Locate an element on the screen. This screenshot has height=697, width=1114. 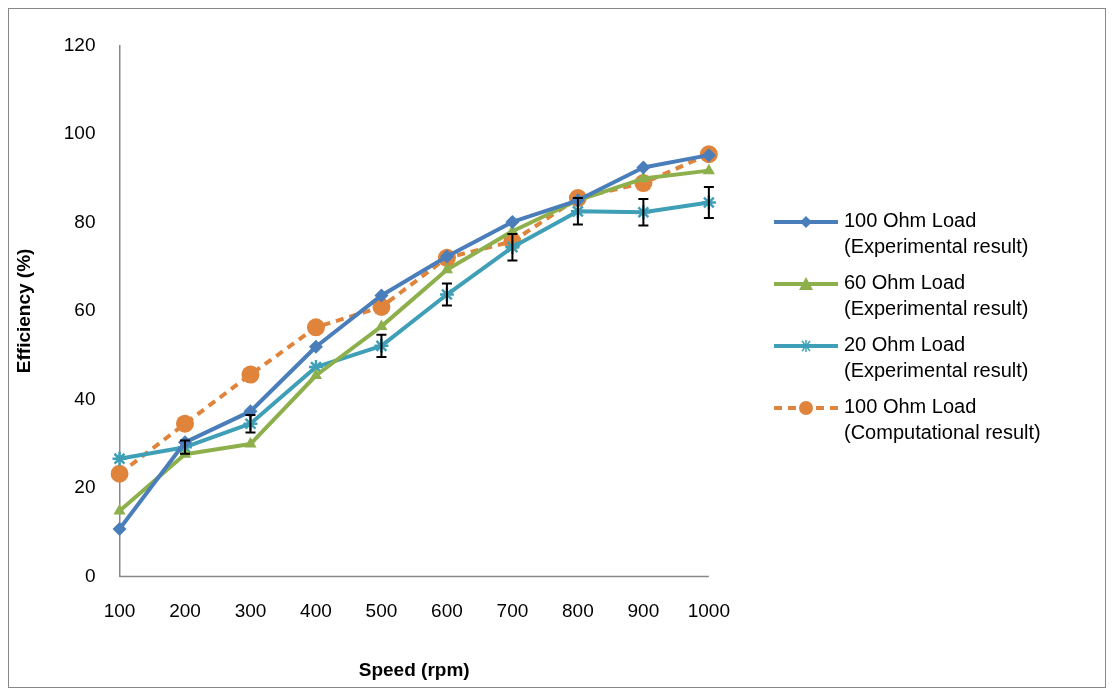
legend-label: 100 Ohm Load (Experimental result) is located at coordinates (937, 233).